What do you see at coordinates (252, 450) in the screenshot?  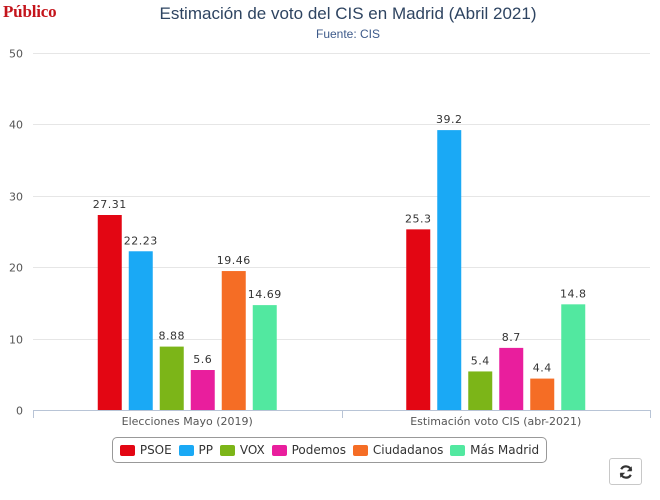 I see `legend-label: VOX` at bounding box center [252, 450].